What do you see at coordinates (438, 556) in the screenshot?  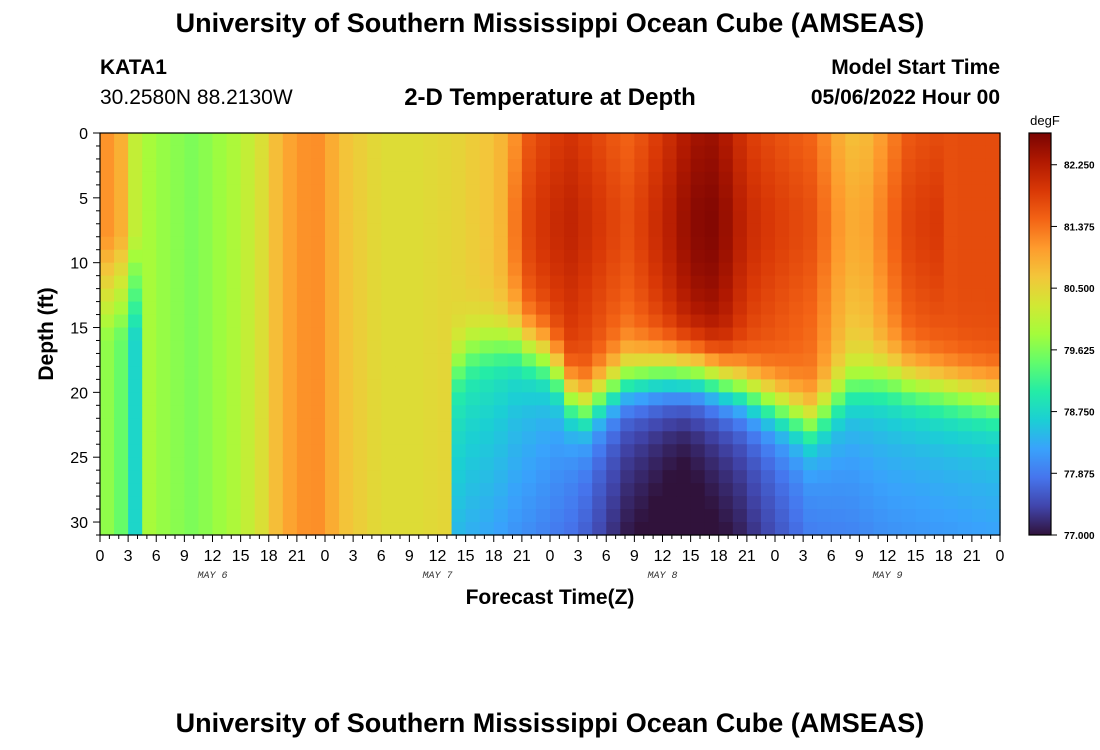 I see `x-tick-label: 12` at bounding box center [438, 556].